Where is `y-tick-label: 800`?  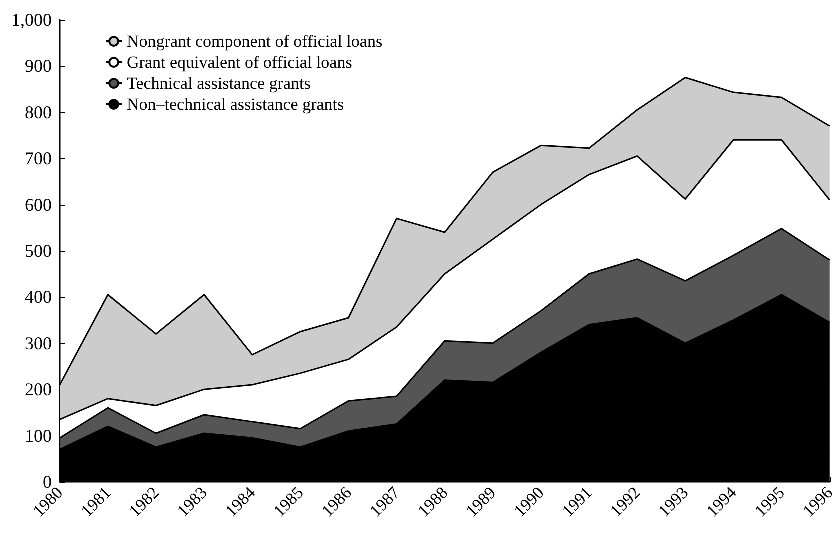
y-tick-label: 800 is located at coordinates (38, 112).